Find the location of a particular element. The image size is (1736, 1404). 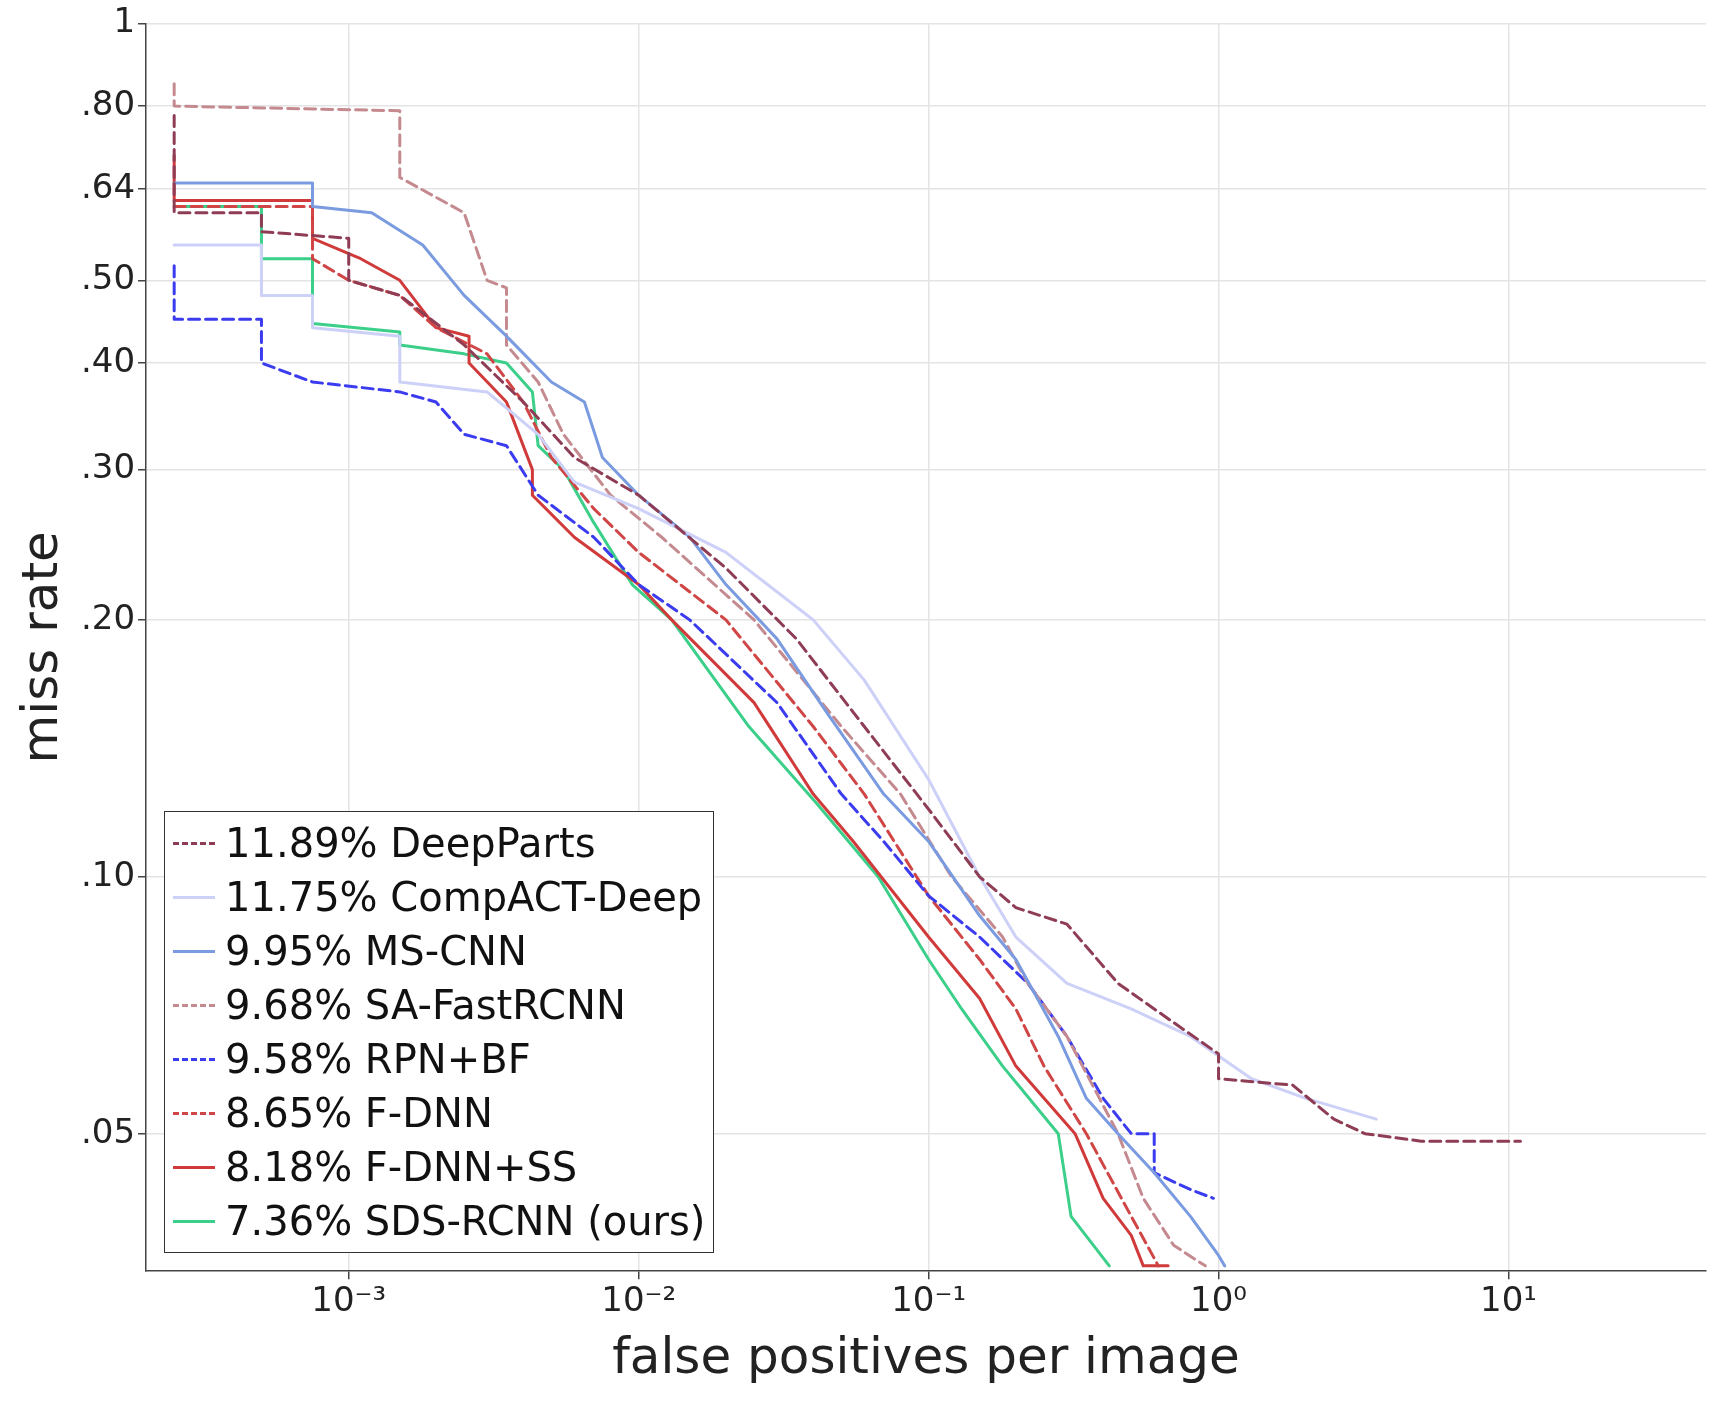

x-tick-label: 10⁻² is located at coordinates (639, 1299).